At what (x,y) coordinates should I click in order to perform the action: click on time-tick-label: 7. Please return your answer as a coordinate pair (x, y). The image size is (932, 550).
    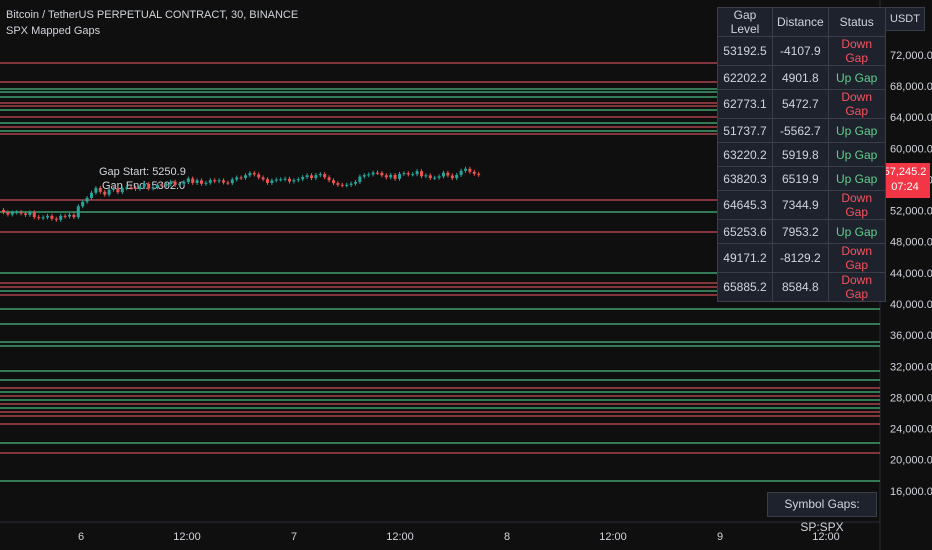
    Looking at the image, I should click on (294, 537).